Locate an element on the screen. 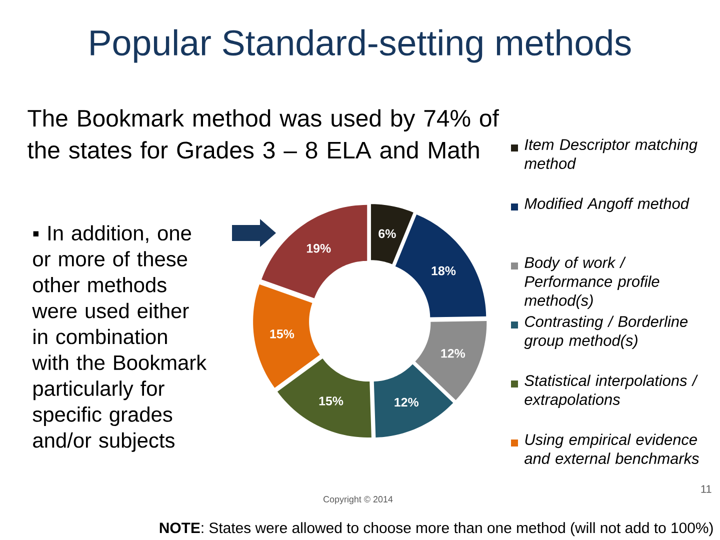  legend-label: Item Descriptor matching method is located at coordinates (611, 153).